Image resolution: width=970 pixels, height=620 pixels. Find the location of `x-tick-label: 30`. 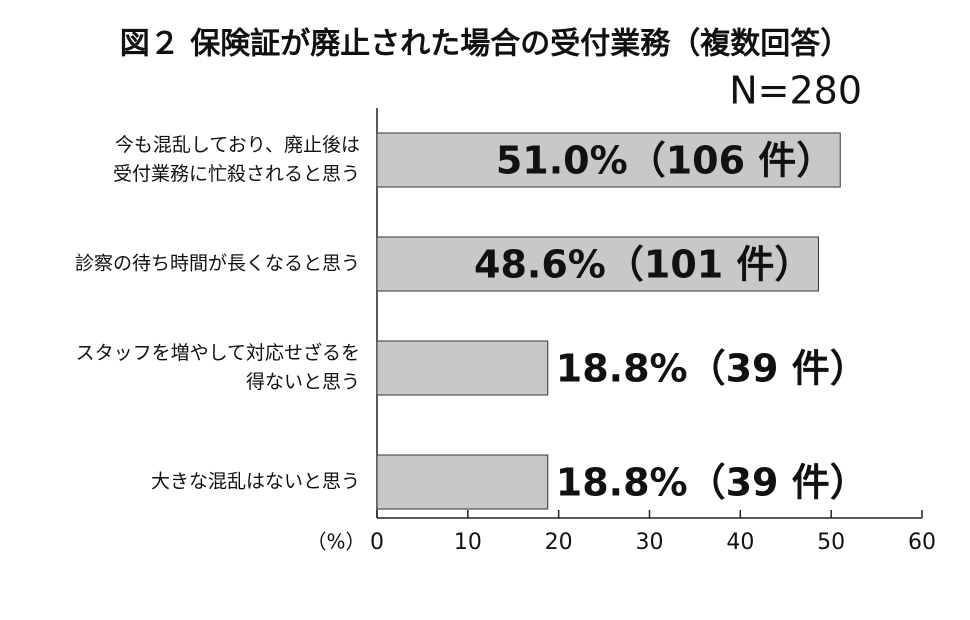

x-tick-label: 30 is located at coordinates (650, 542).